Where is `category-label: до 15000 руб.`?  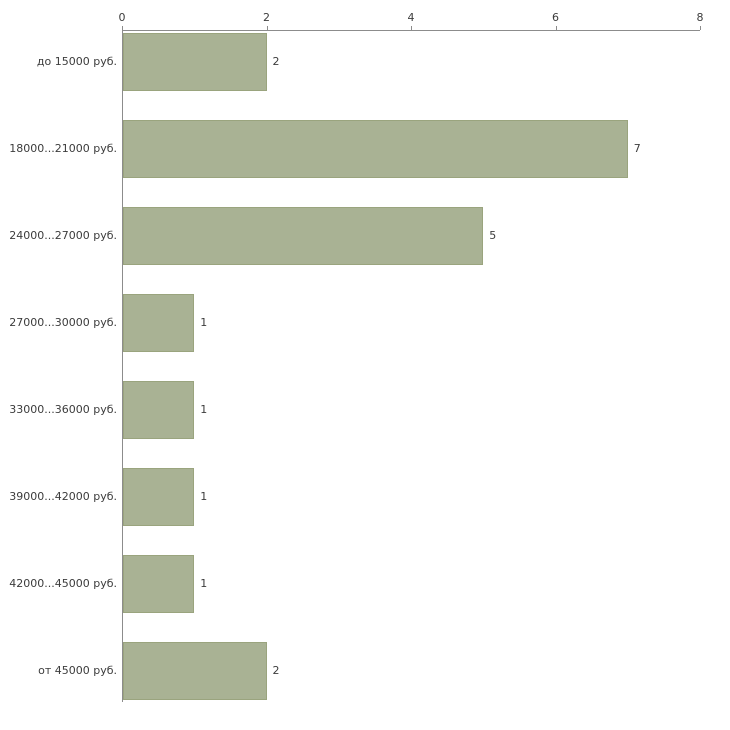 category-label: до 15000 руб. is located at coordinates (76, 61).